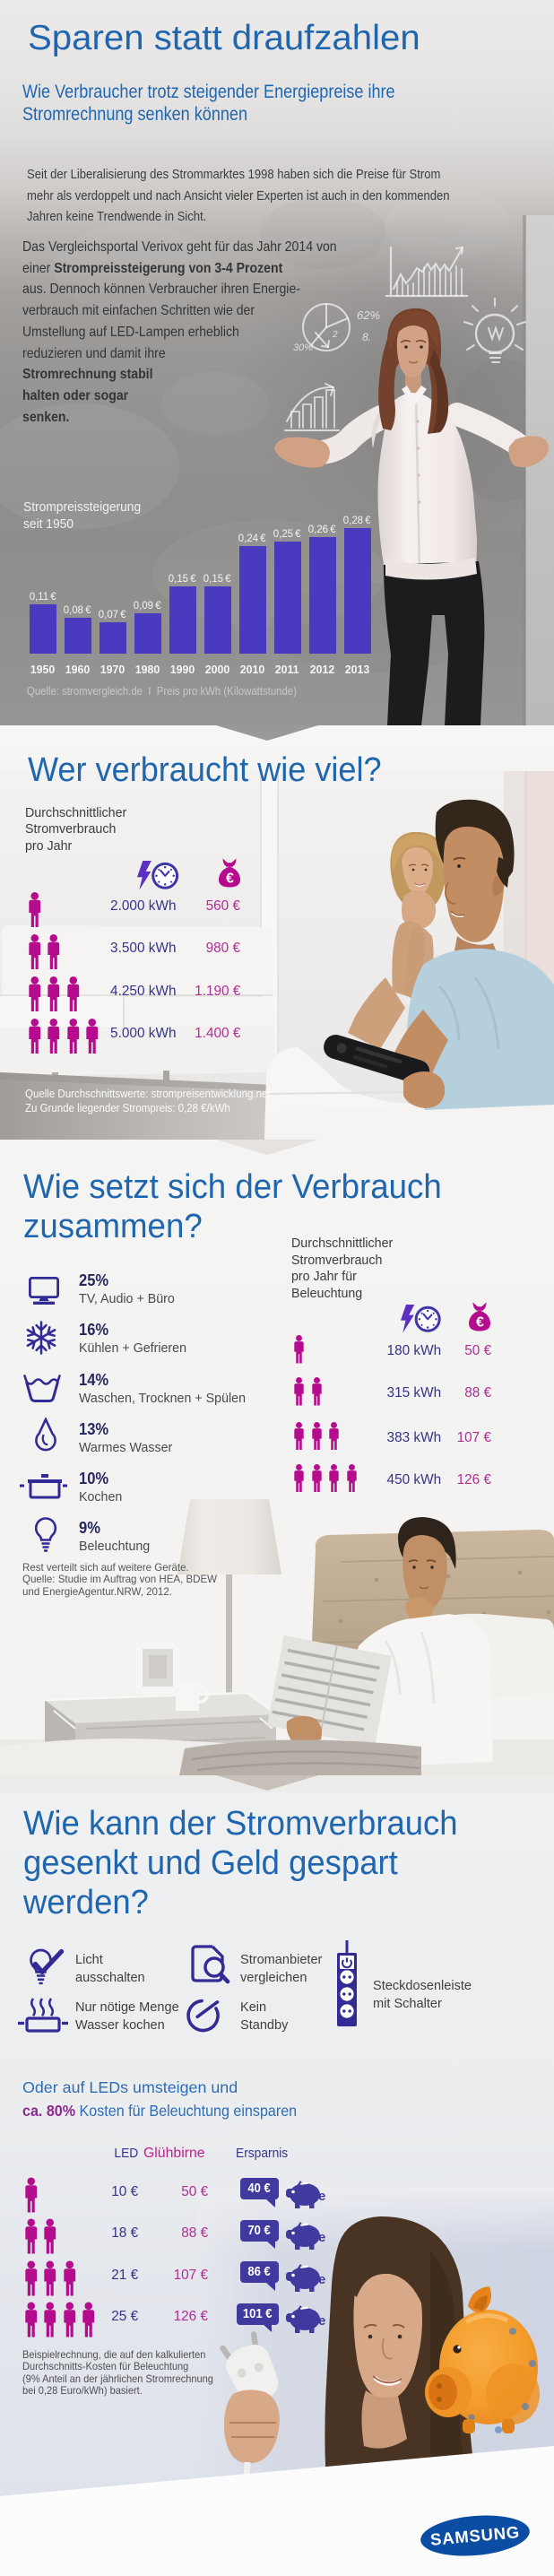 This screenshot has height=2576, width=554. I want to click on svg-text: 2, so click(335, 335).